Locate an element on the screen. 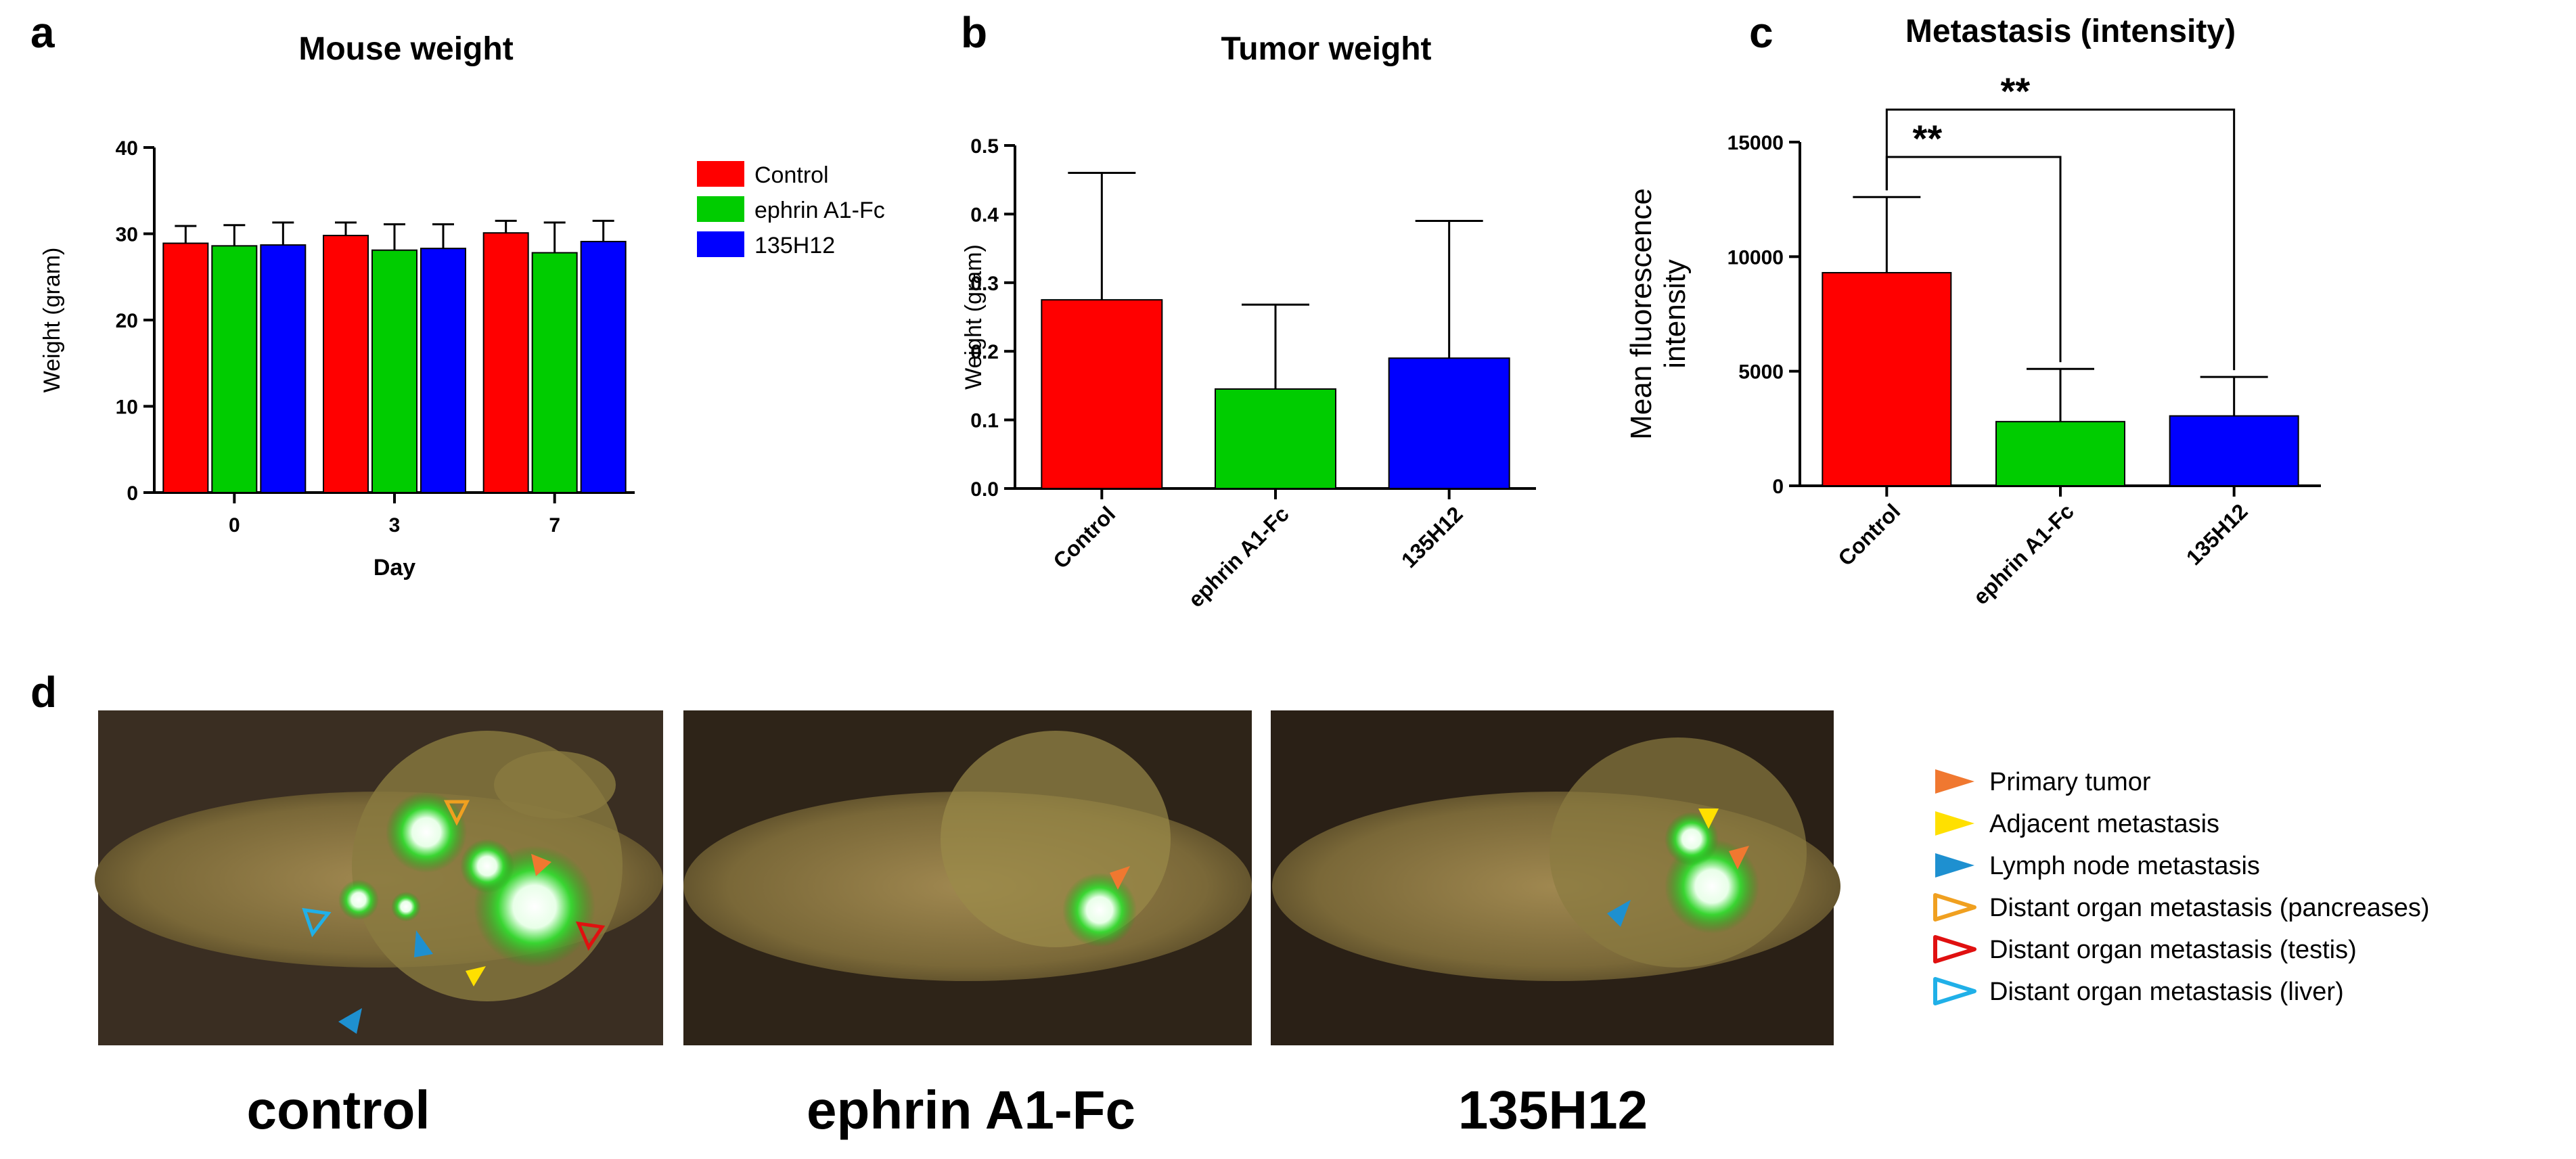 Image resolution: width=2576 pixels, height=1159 pixels. arrow-pancreas-icon is located at coordinates (457, 813).